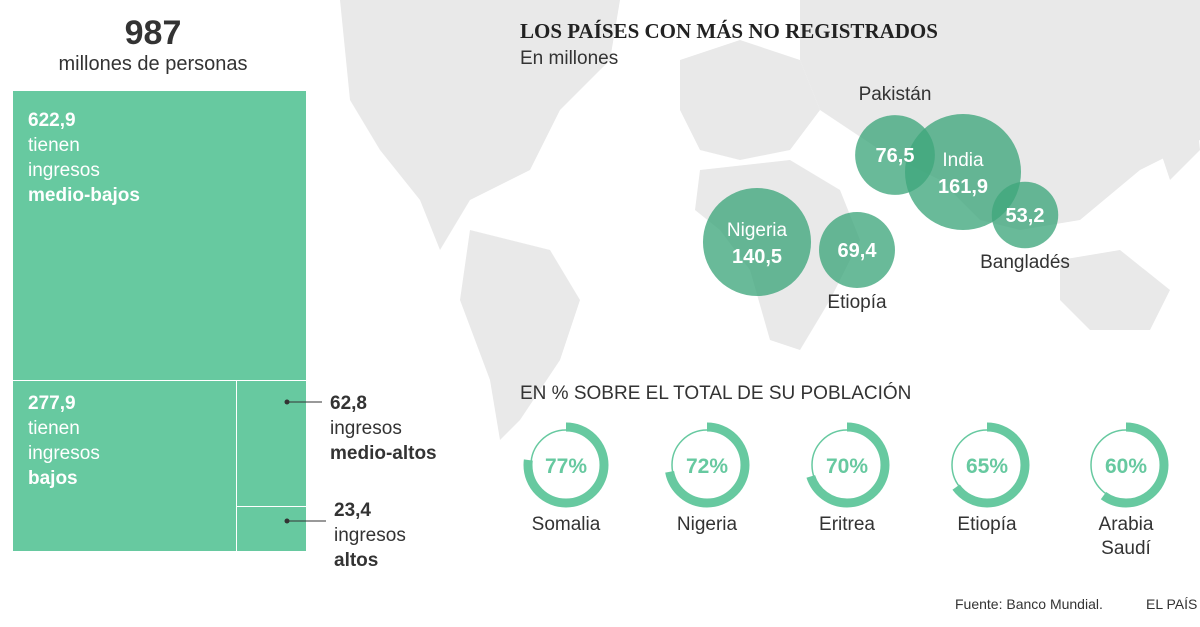  I want to click on donut-somalia: 77% Somalia, so click(566, 478).